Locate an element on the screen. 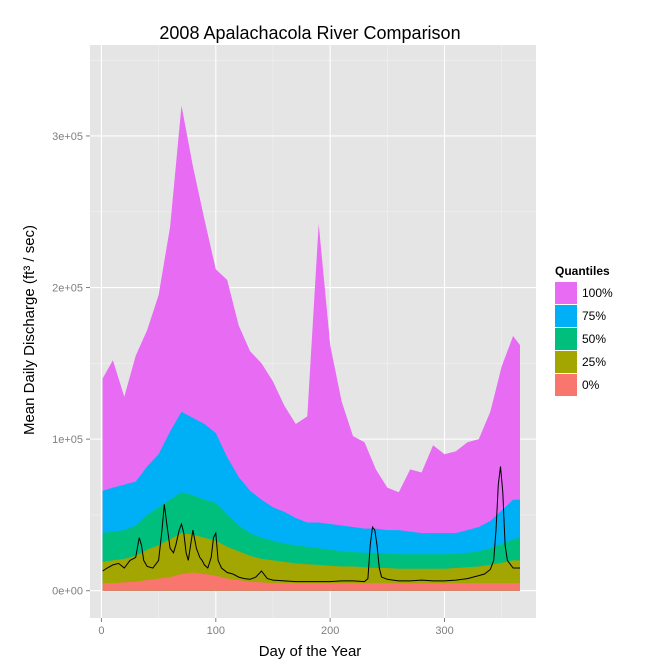  legend: Quantiles 100% 75% 50% 25% 0% is located at coordinates (584, 330).